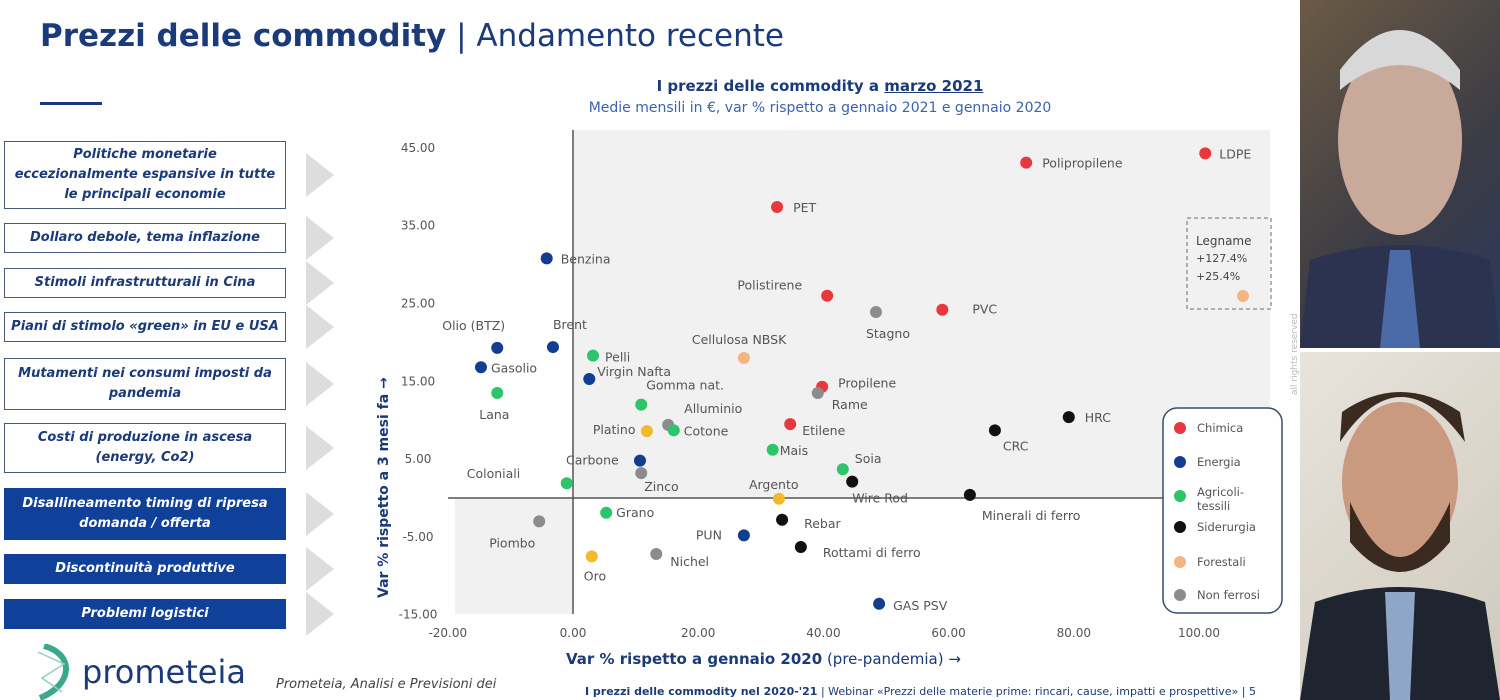 The image size is (1500, 700). I want to click on x-tick-label: -20.00, so click(447, 633).